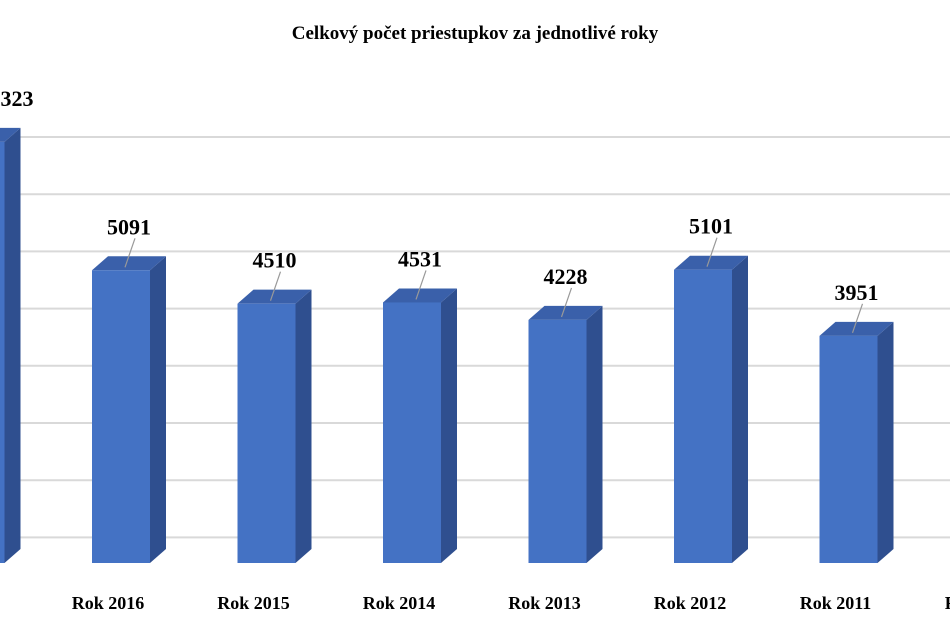 The height and width of the screenshot is (634, 950). What do you see at coordinates (566, 276) in the screenshot?
I see `data-label: 4228` at bounding box center [566, 276].